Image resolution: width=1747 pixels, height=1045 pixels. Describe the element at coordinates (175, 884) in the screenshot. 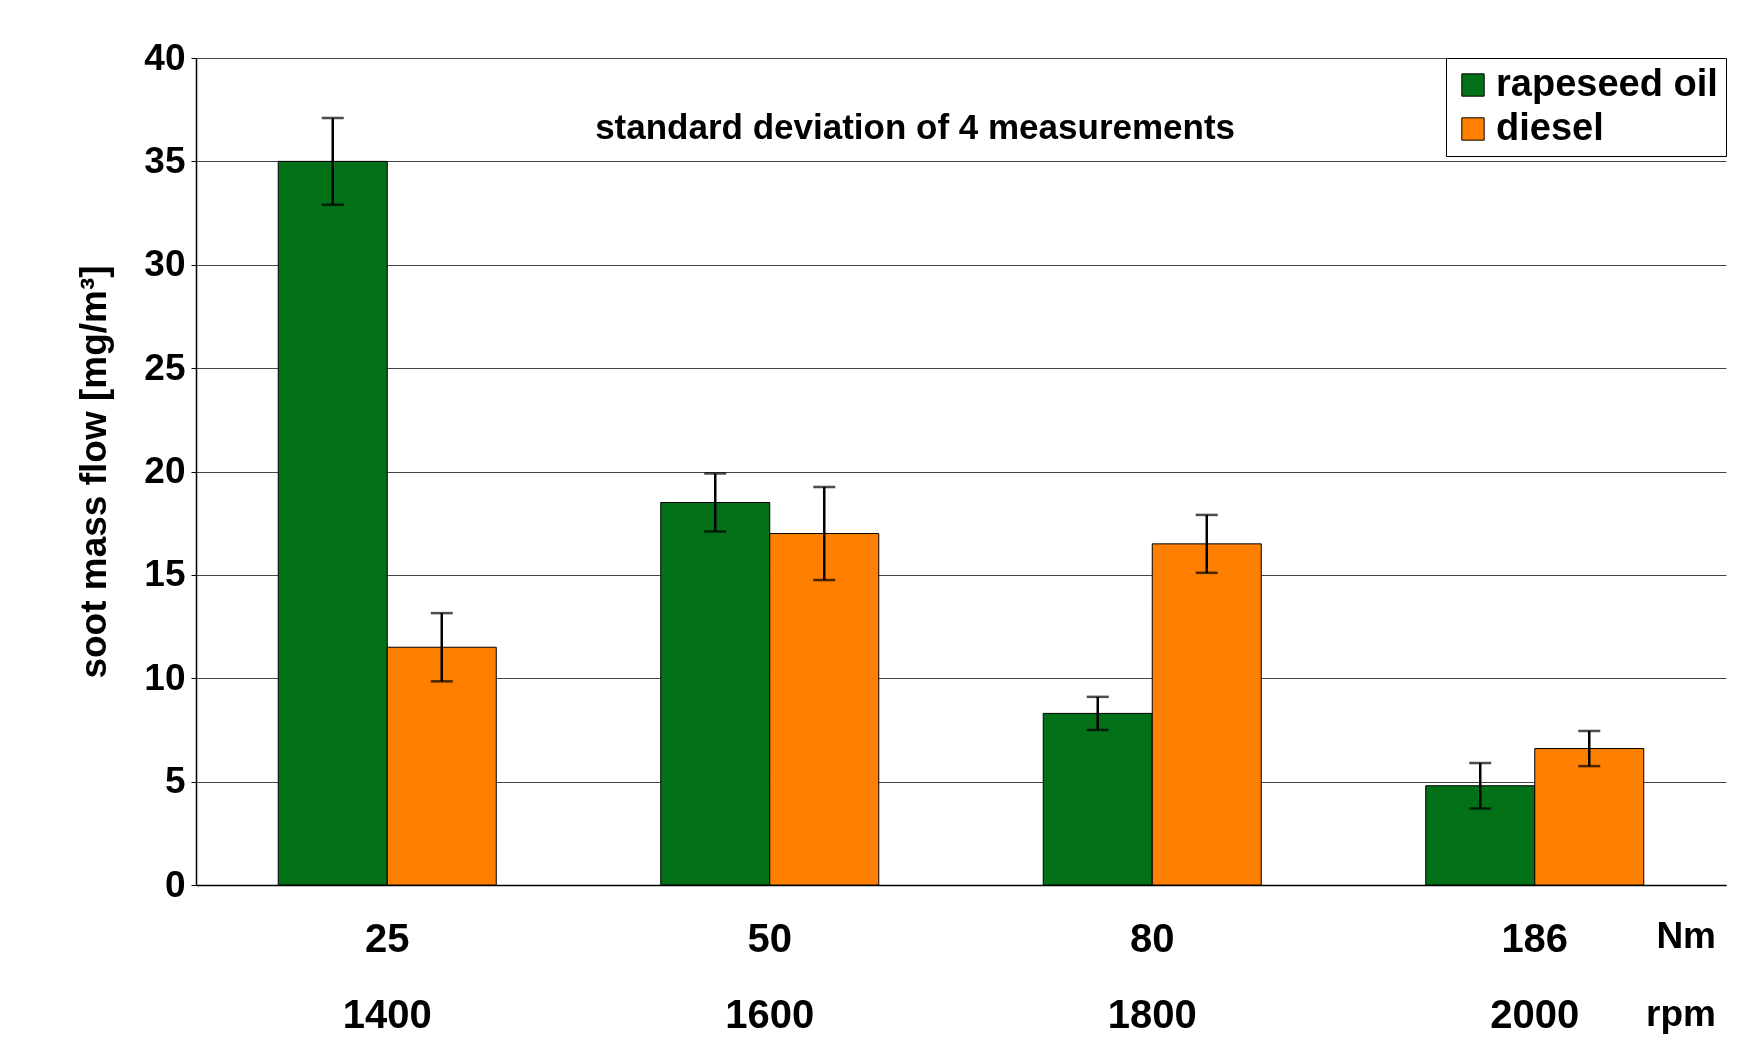

I see `y-tick-label: 0` at that location.